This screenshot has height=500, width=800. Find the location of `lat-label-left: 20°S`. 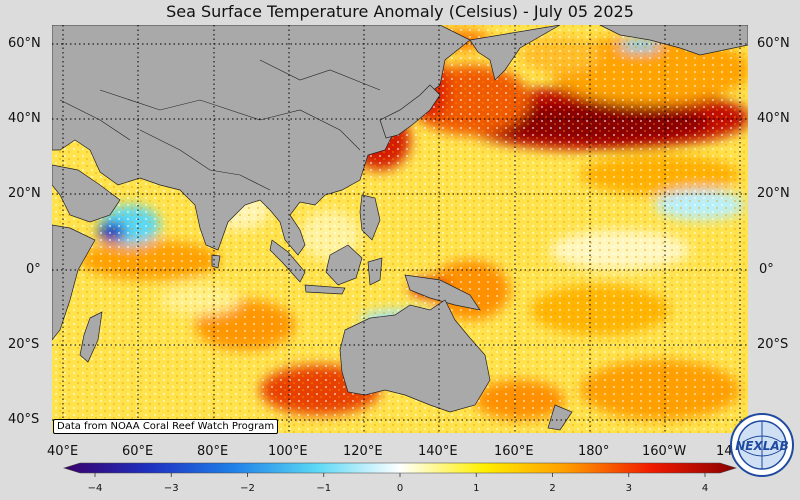

lat-label-left: 20°S is located at coordinates (24, 344).